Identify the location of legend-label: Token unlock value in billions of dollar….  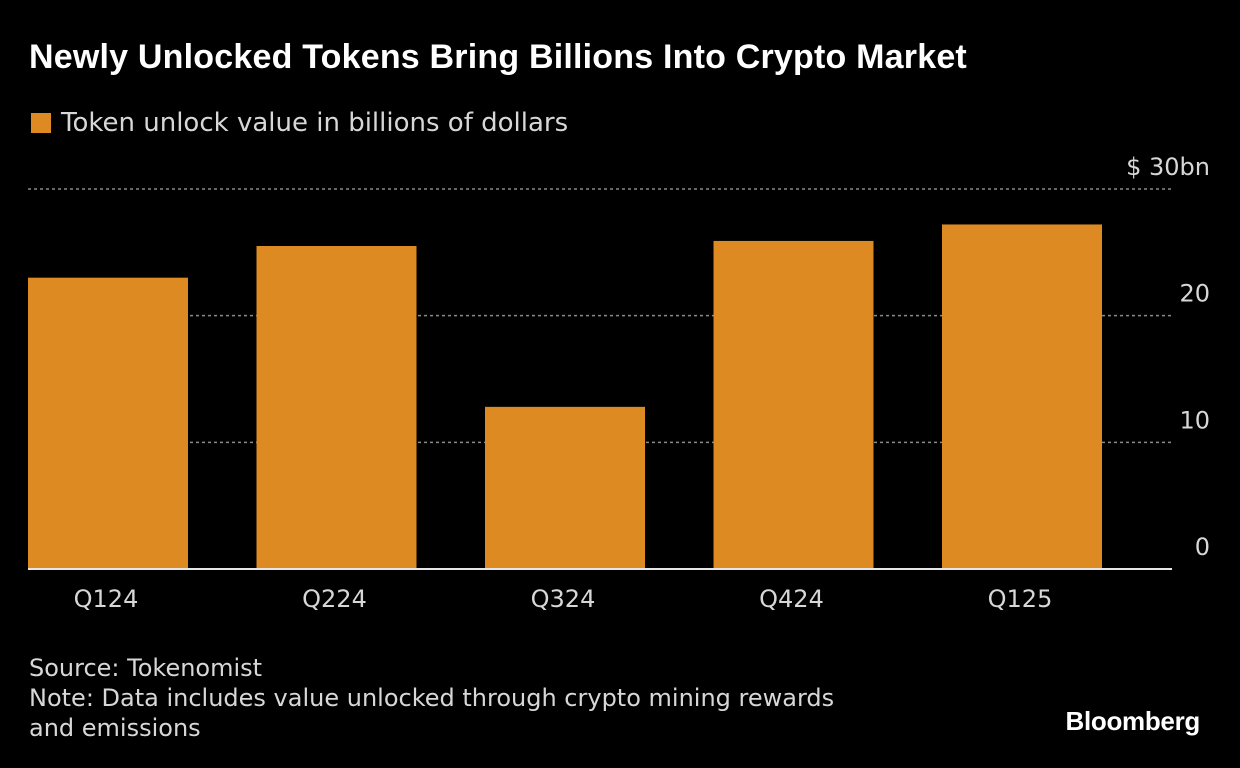
(315, 123).